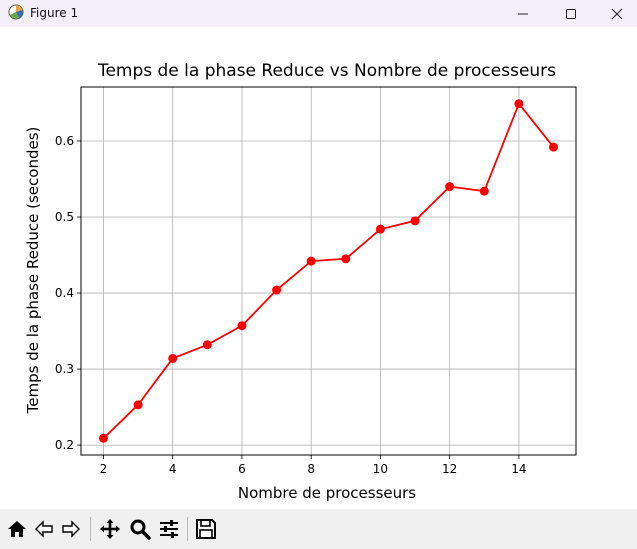 Image resolution: width=637 pixels, height=549 pixels. I want to click on home-icon, so click(17, 529).